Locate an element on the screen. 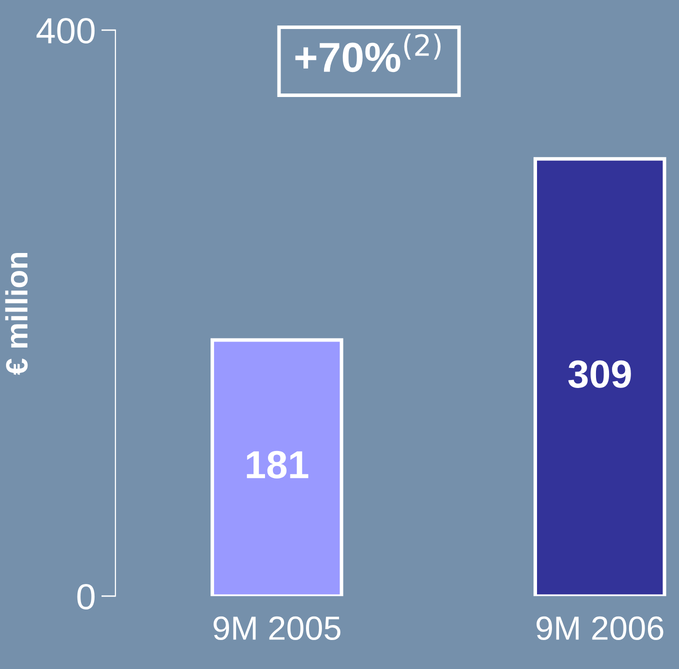 The height and width of the screenshot is (669, 679). data-label: 181 is located at coordinates (277, 464).